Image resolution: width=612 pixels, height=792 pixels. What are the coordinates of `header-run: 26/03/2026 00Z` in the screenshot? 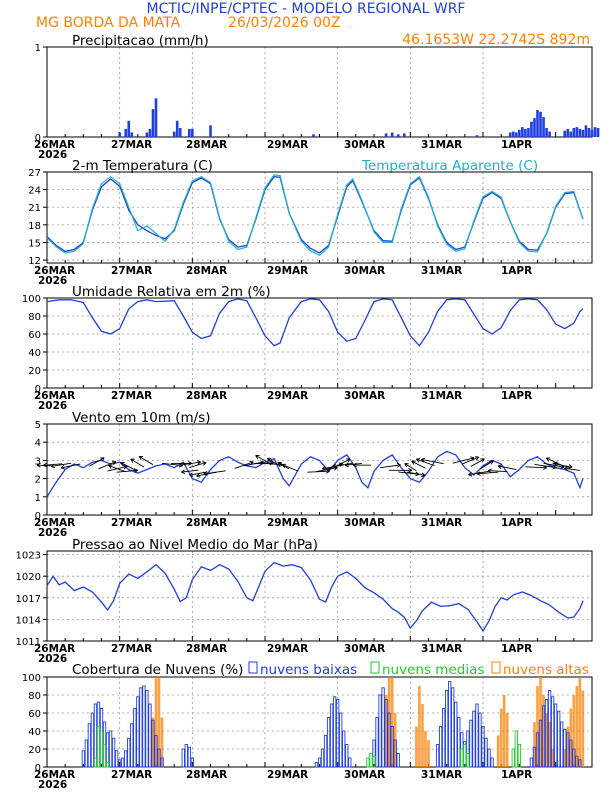 It's located at (284, 23).